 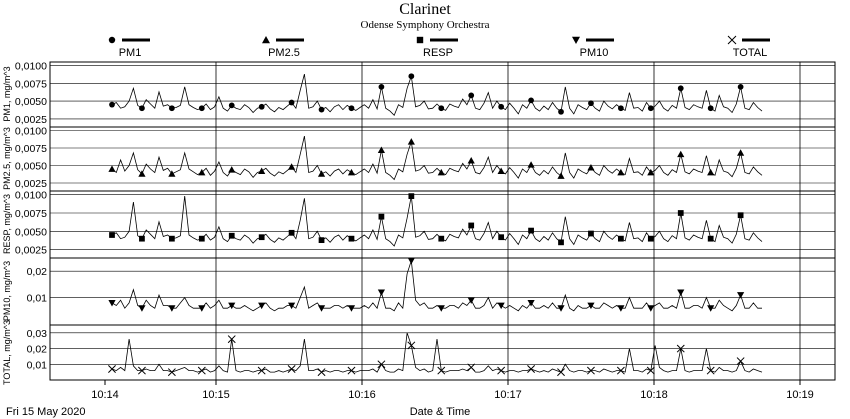 I want to click on series-line-TOTAL, so click(x=437, y=352).